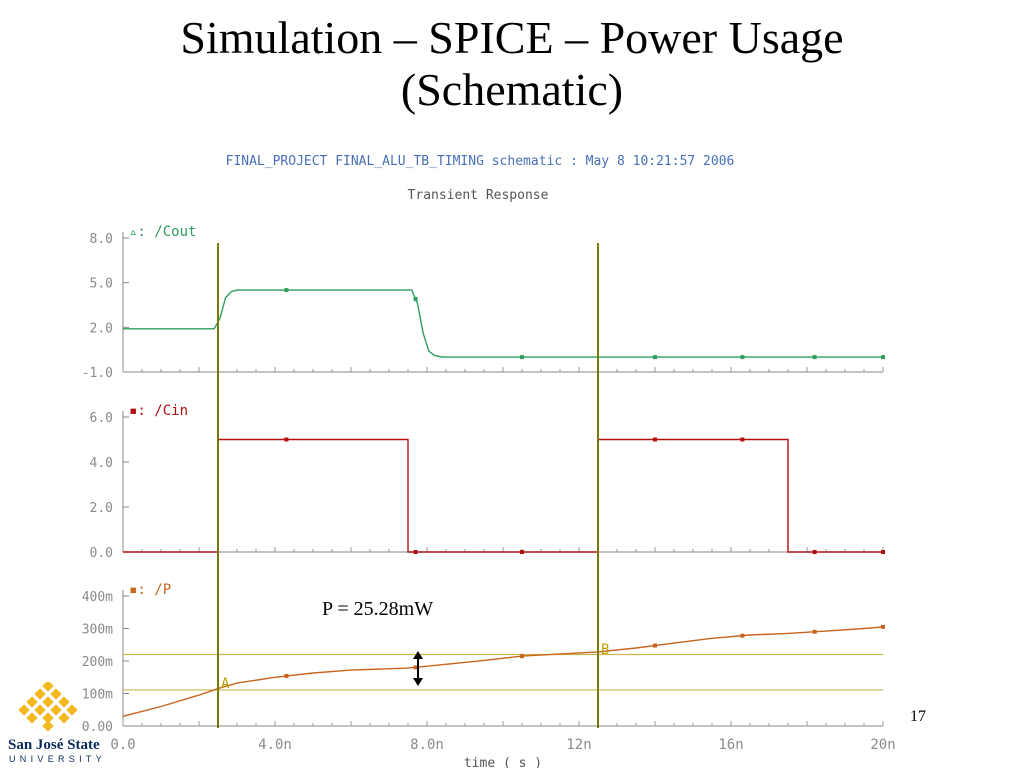 This screenshot has width=1024, height=768. I want to click on x-tick-label: 16n, so click(730, 745).